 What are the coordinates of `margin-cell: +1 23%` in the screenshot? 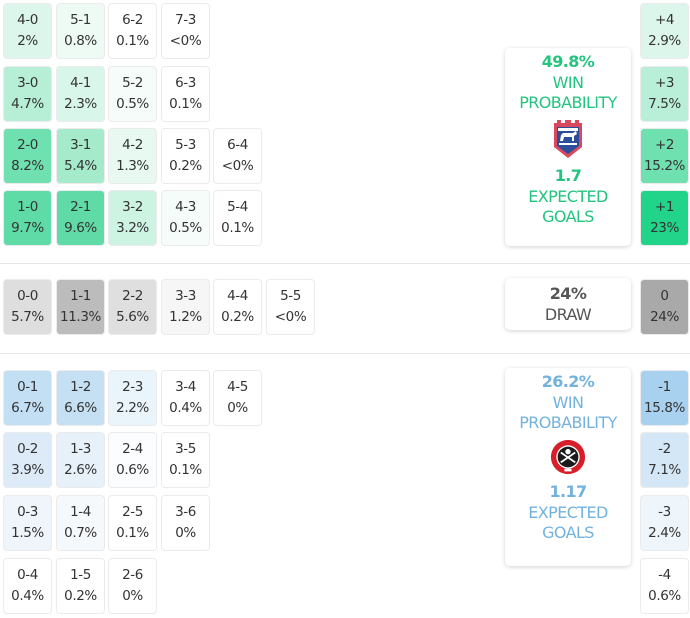 It's located at (664, 218).